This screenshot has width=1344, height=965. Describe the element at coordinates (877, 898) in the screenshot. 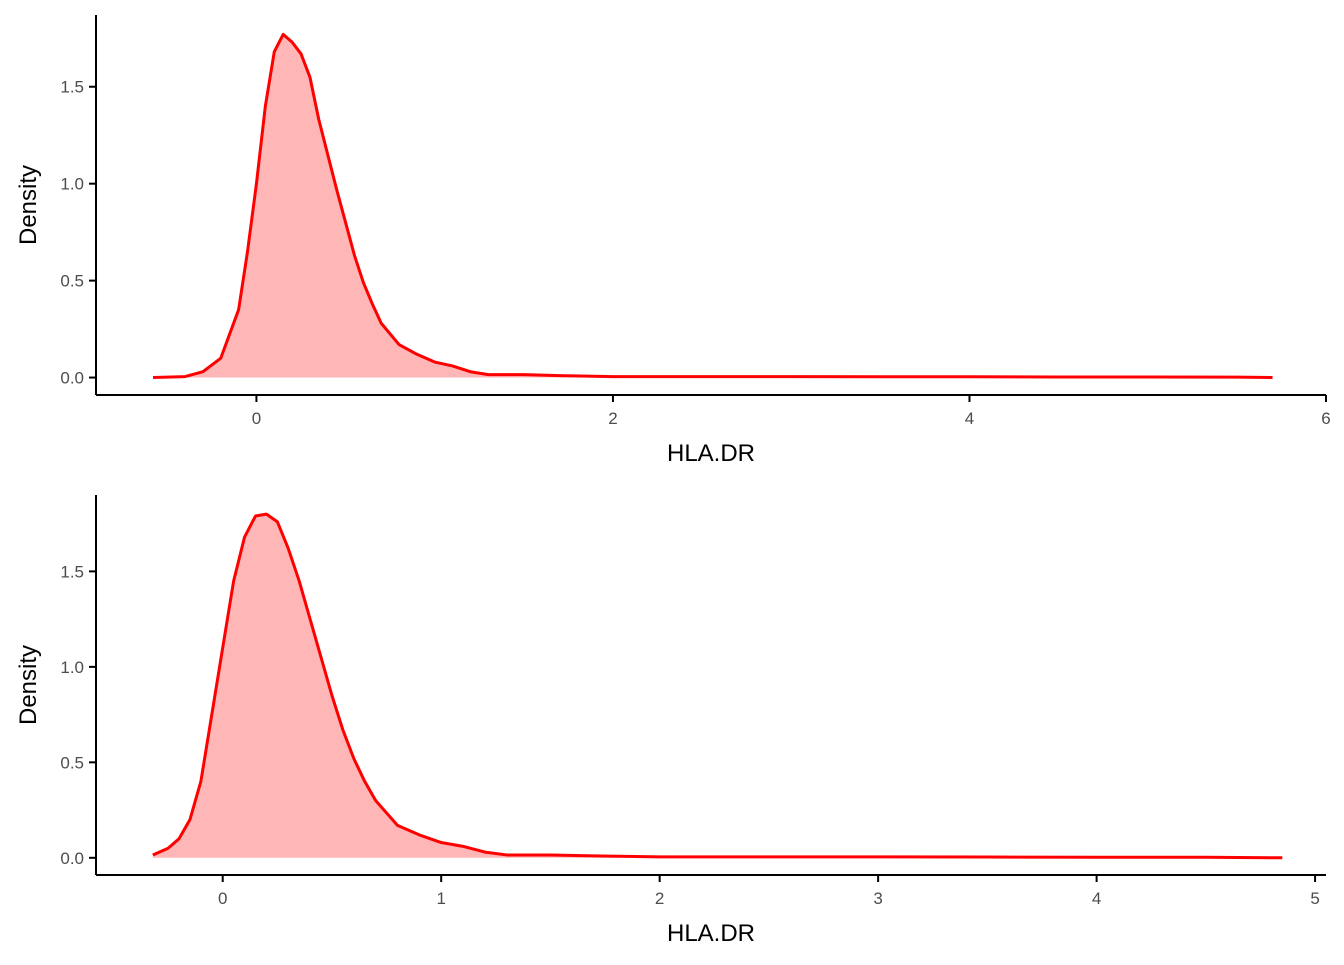

I see `x-tick-label: 3` at that location.